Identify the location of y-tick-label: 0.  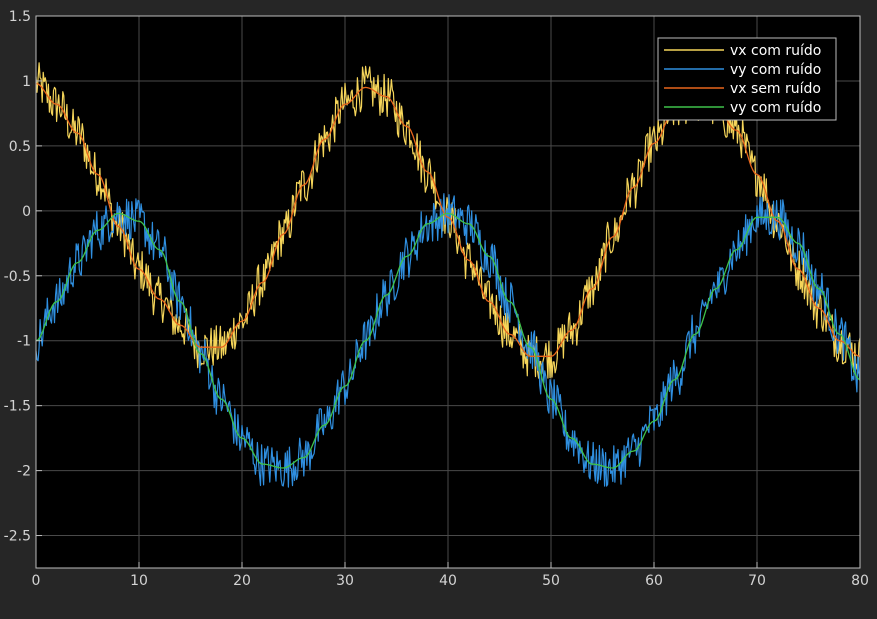
(26, 212).